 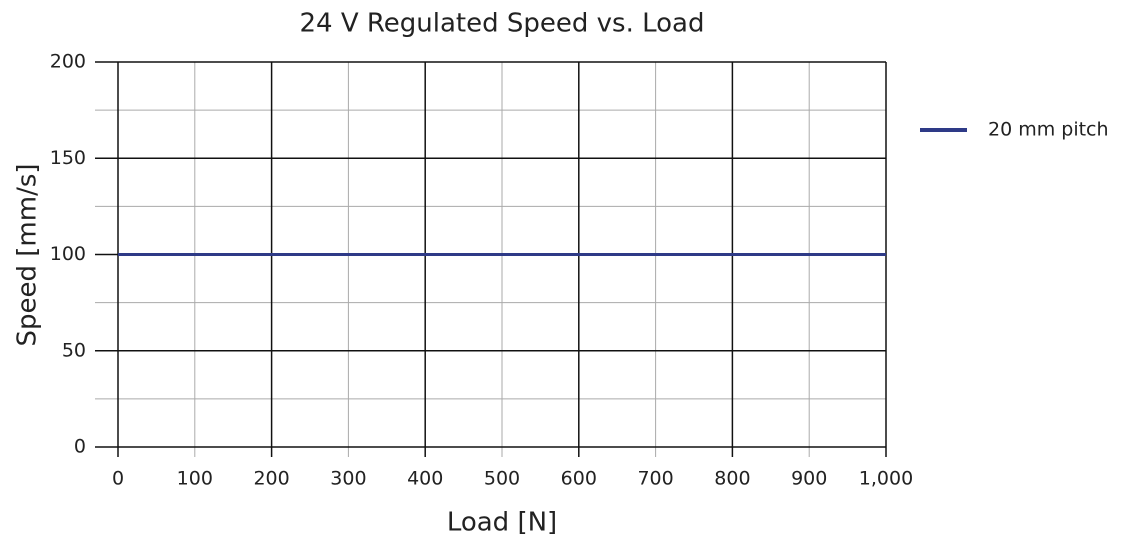 What do you see at coordinates (655, 479) in the screenshot?
I see `x-tick-label: 700` at bounding box center [655, 479].